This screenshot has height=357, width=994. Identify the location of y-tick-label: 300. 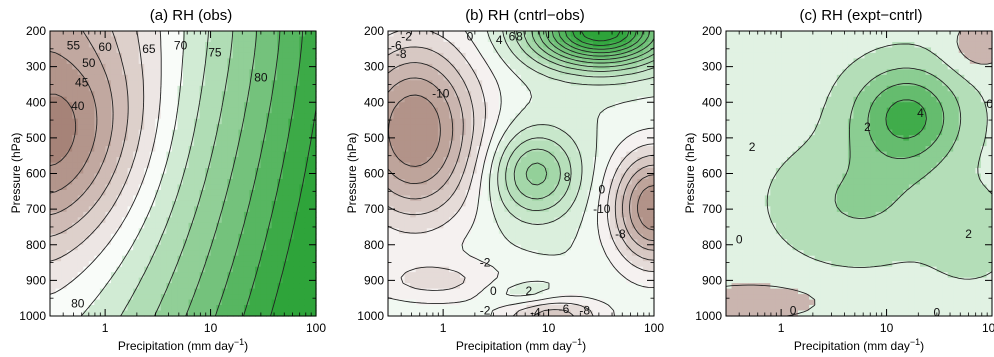
(36, 67).